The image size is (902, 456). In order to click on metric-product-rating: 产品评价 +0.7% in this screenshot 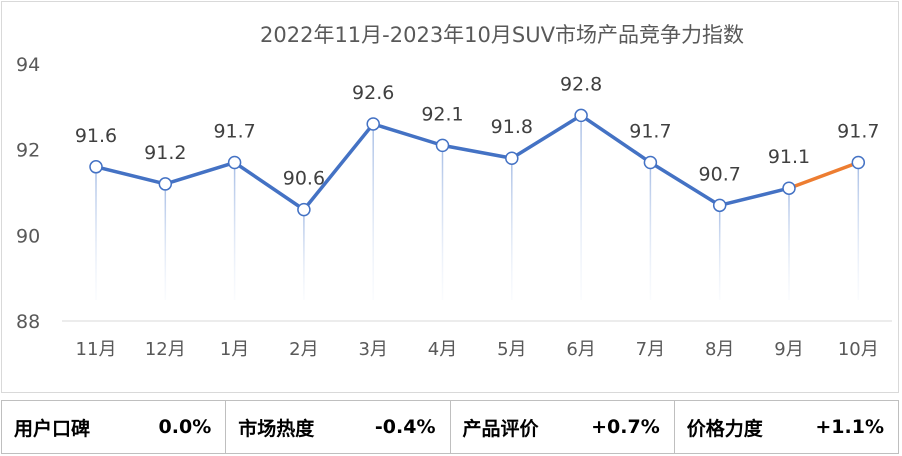, I will do `click(563, 427)`.